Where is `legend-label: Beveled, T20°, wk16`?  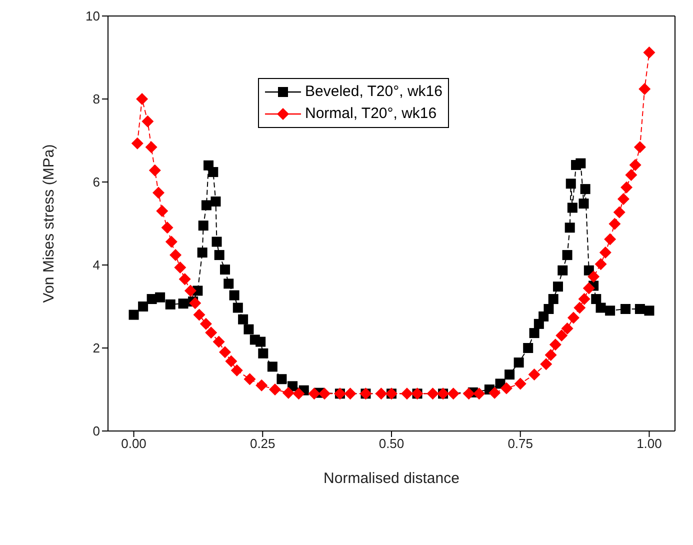
legend-label: Beveled, T20°, wk16 is located at coordinates (373, 92).